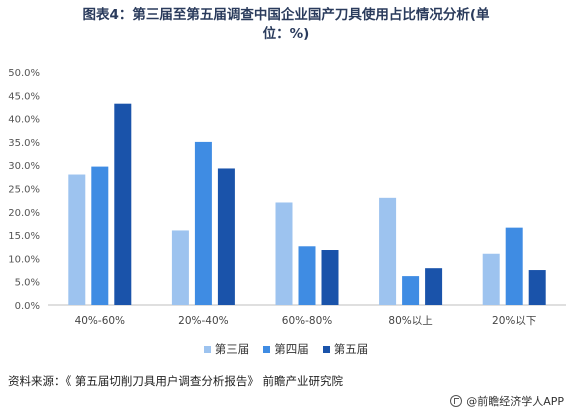  What do you see at coordinates (24, 236) in the screenshot?
I see `y-tick-label: 15.0%` at bounding box center [24, 236].